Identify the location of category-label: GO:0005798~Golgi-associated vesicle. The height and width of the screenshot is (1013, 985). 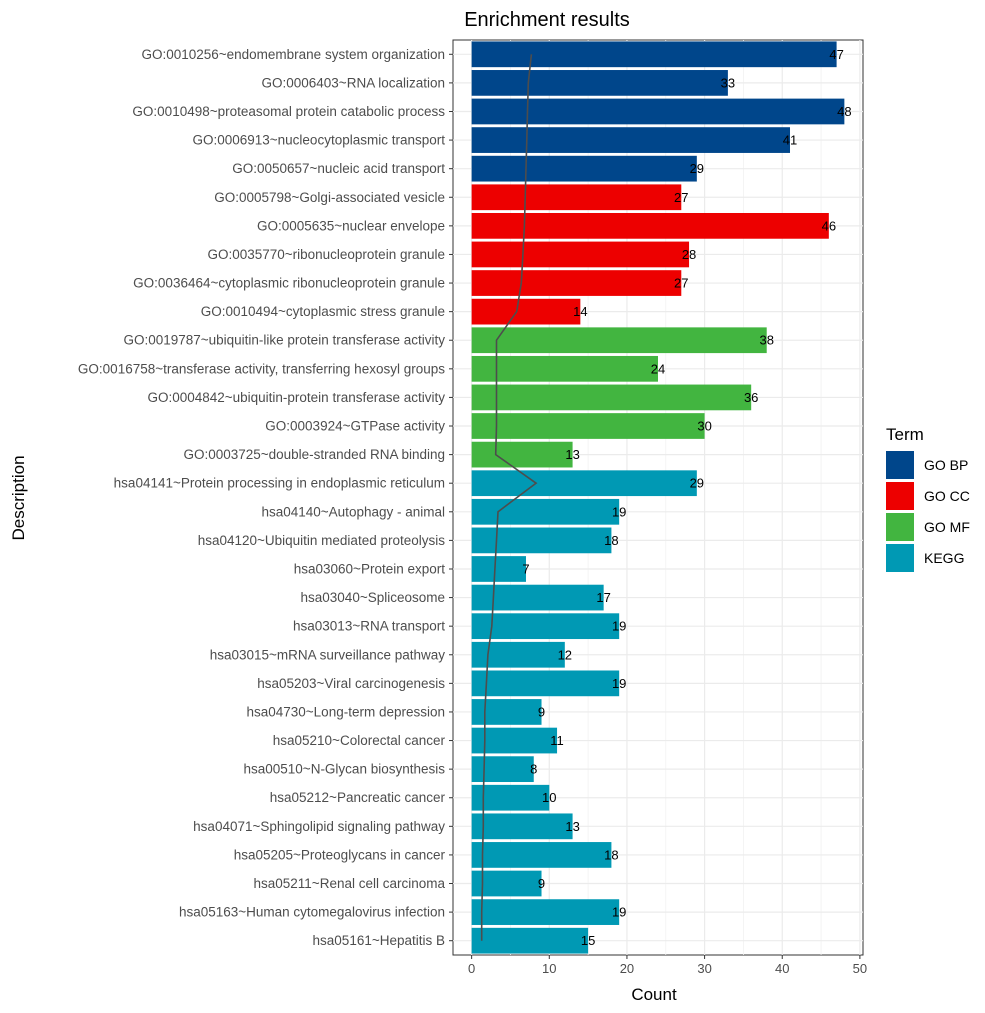
(329, 197).